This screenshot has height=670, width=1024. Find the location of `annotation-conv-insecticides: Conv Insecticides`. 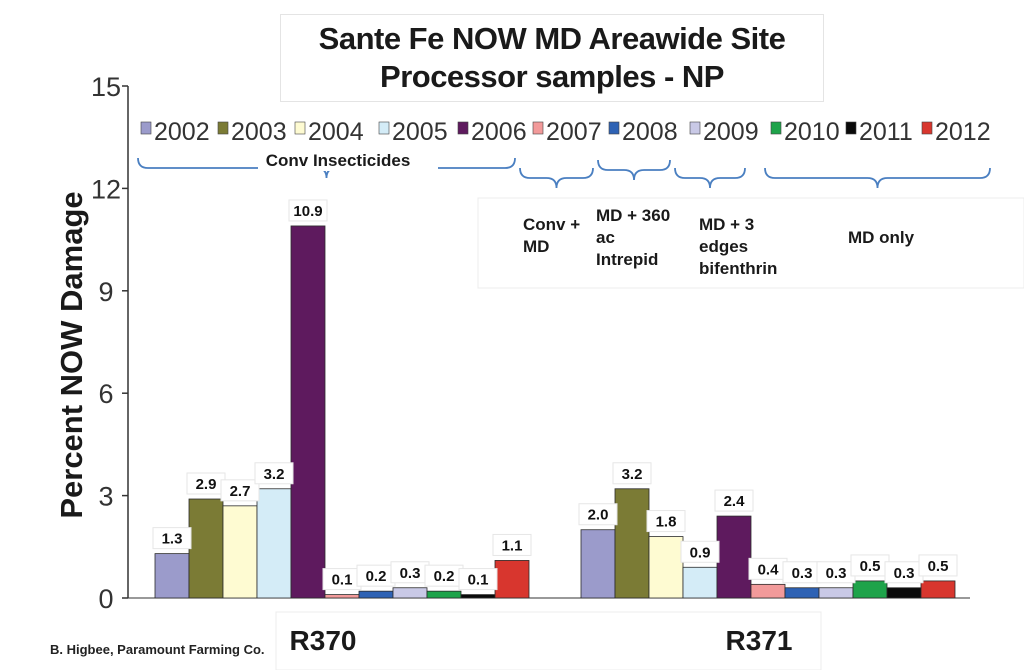

annotation-conv-insecticides: Conv Insecticides is located at coordinates (338, 160).